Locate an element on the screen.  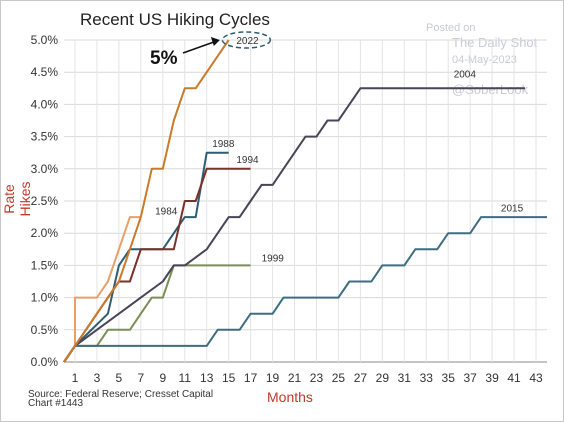
y-tick-label: 0.0% is located at coordinates (45, 362).